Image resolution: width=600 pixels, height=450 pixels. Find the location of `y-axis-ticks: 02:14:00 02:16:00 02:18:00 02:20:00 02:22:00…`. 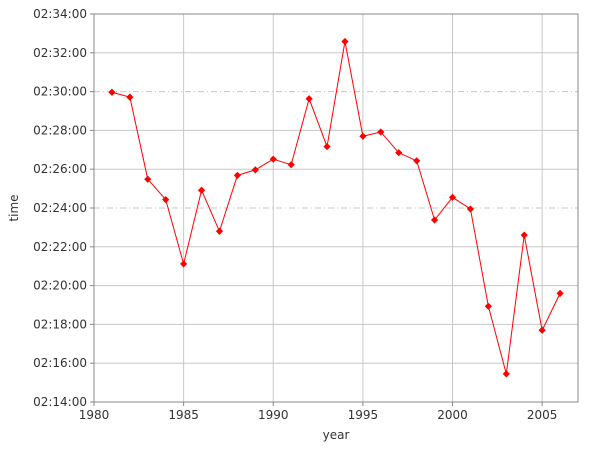

y-axis-ticks: 02:14:00 02:16:00 02:18:00 02:20:00 02:22:00… is located at coordinates (63, 208).